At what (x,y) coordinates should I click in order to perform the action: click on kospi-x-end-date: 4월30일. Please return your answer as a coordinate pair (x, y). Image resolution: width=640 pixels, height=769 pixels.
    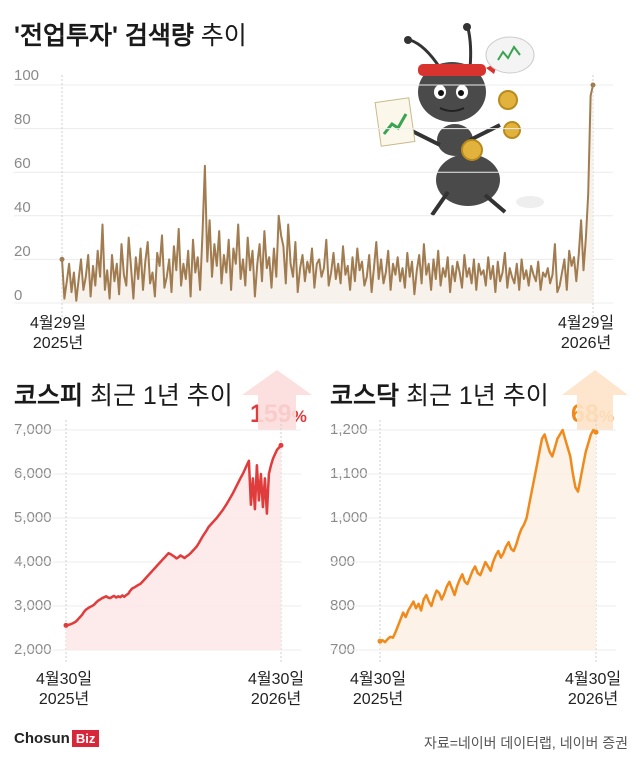
    Looking at the image, I should click on (276, 679).